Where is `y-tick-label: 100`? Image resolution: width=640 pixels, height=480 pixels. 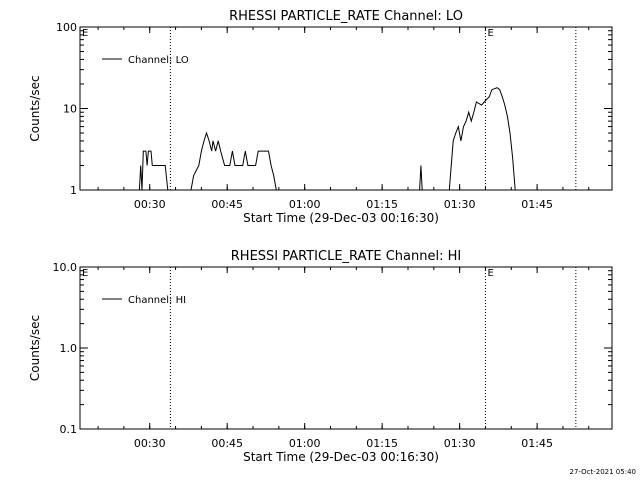
y-tick-label: 100 is located at coordinates (66, 27).